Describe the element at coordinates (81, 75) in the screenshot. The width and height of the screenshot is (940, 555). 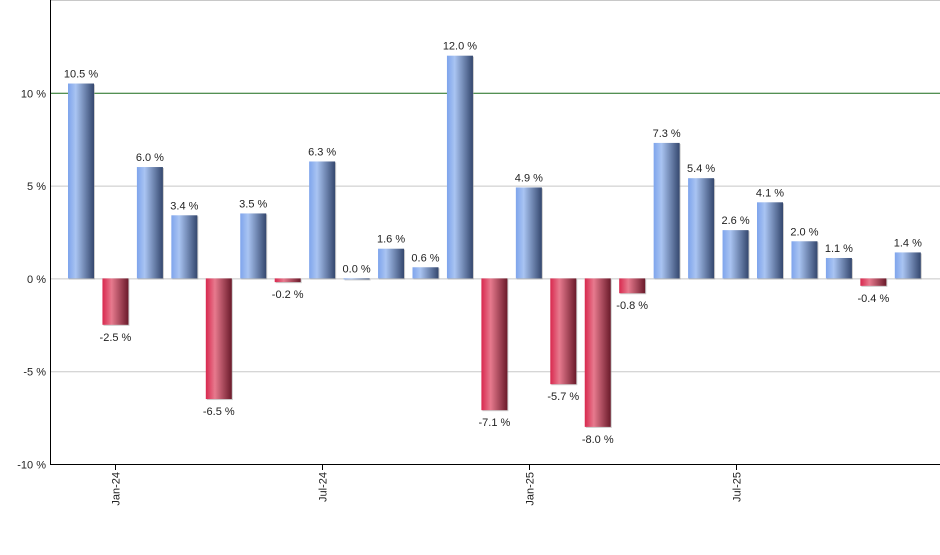
I see `data-label: 10.5 %` at that location.